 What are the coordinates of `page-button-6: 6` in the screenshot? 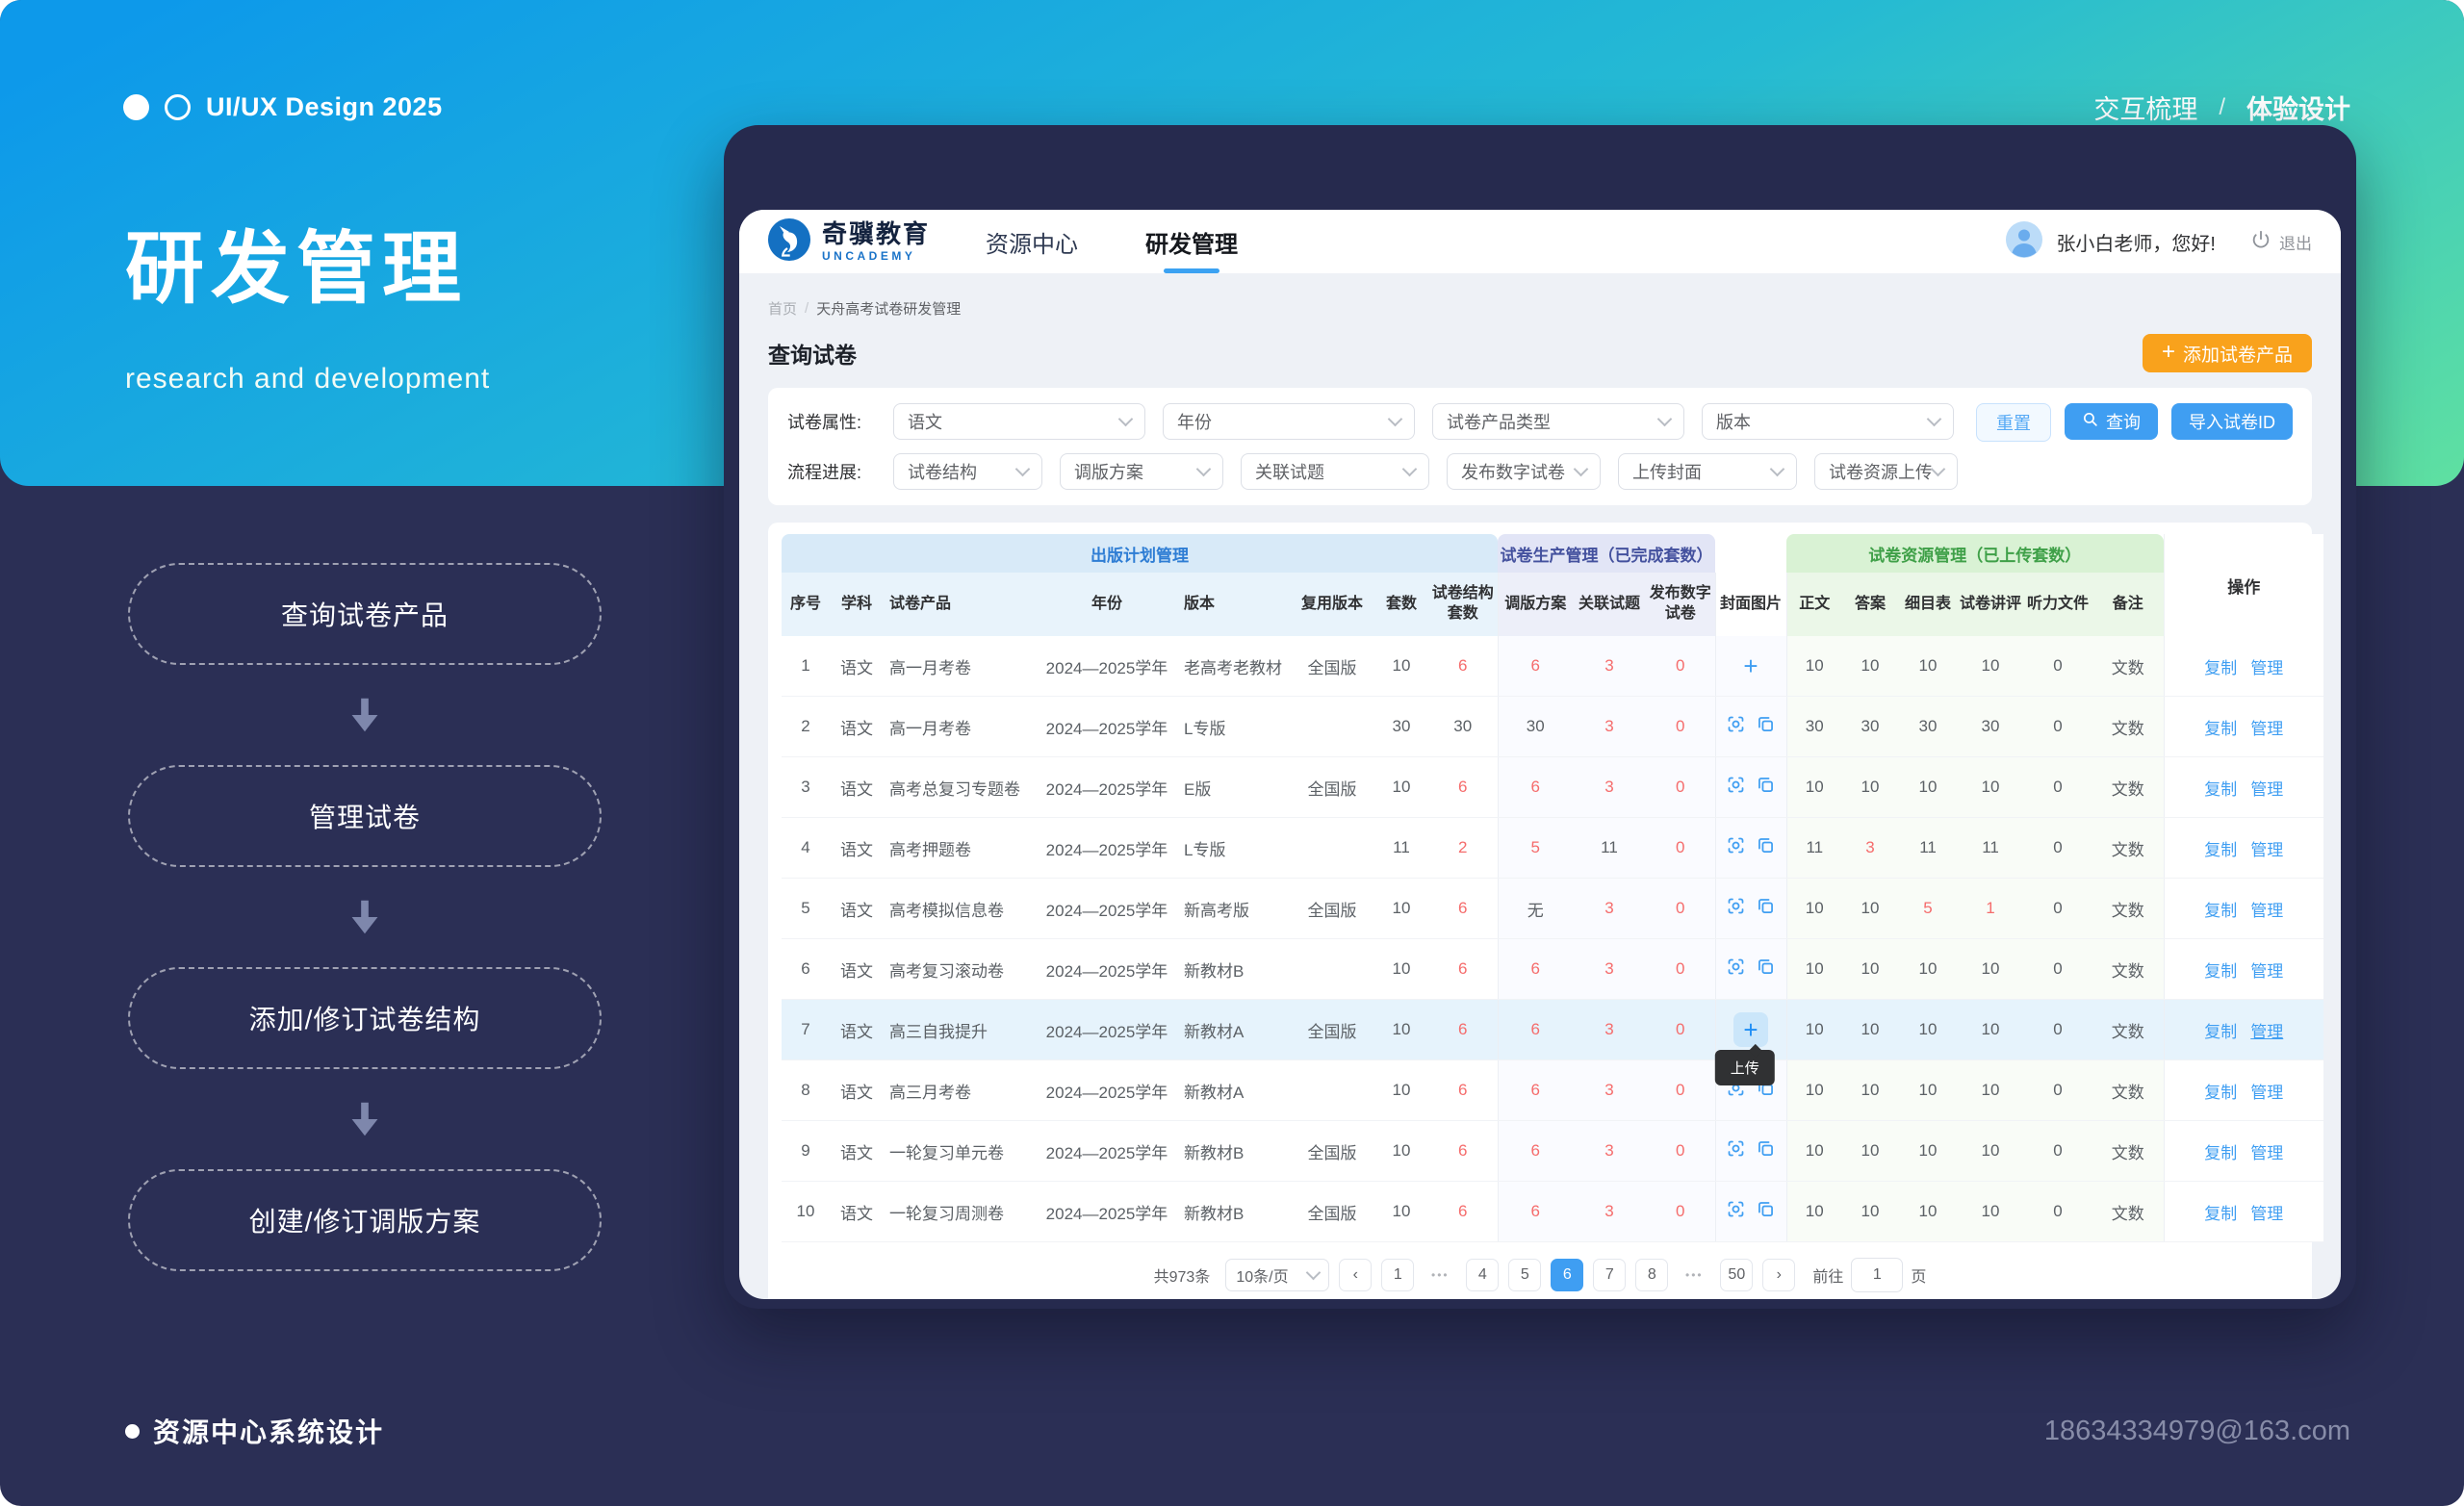 It's located at (1567, 1275).